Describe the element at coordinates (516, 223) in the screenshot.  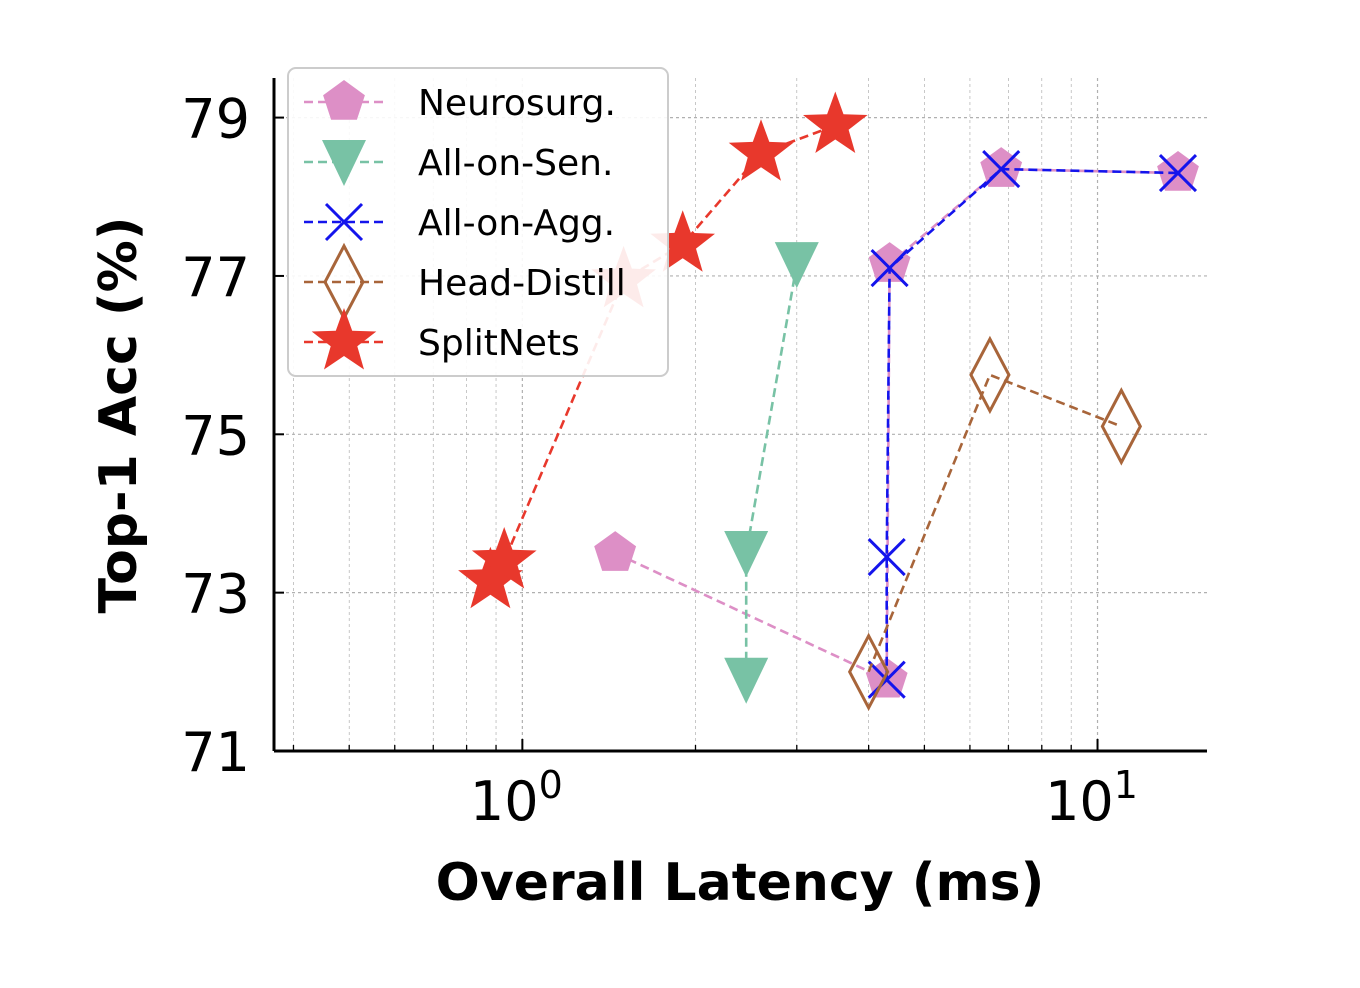
I see `legend-label: All-on-Agg.` at that location.